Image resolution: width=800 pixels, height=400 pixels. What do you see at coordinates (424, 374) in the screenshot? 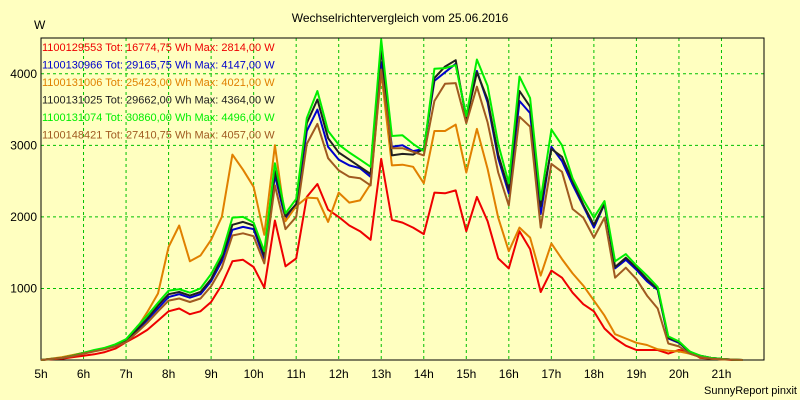
I see `x-tick-label: 14h` at bounding box center [424, 374].